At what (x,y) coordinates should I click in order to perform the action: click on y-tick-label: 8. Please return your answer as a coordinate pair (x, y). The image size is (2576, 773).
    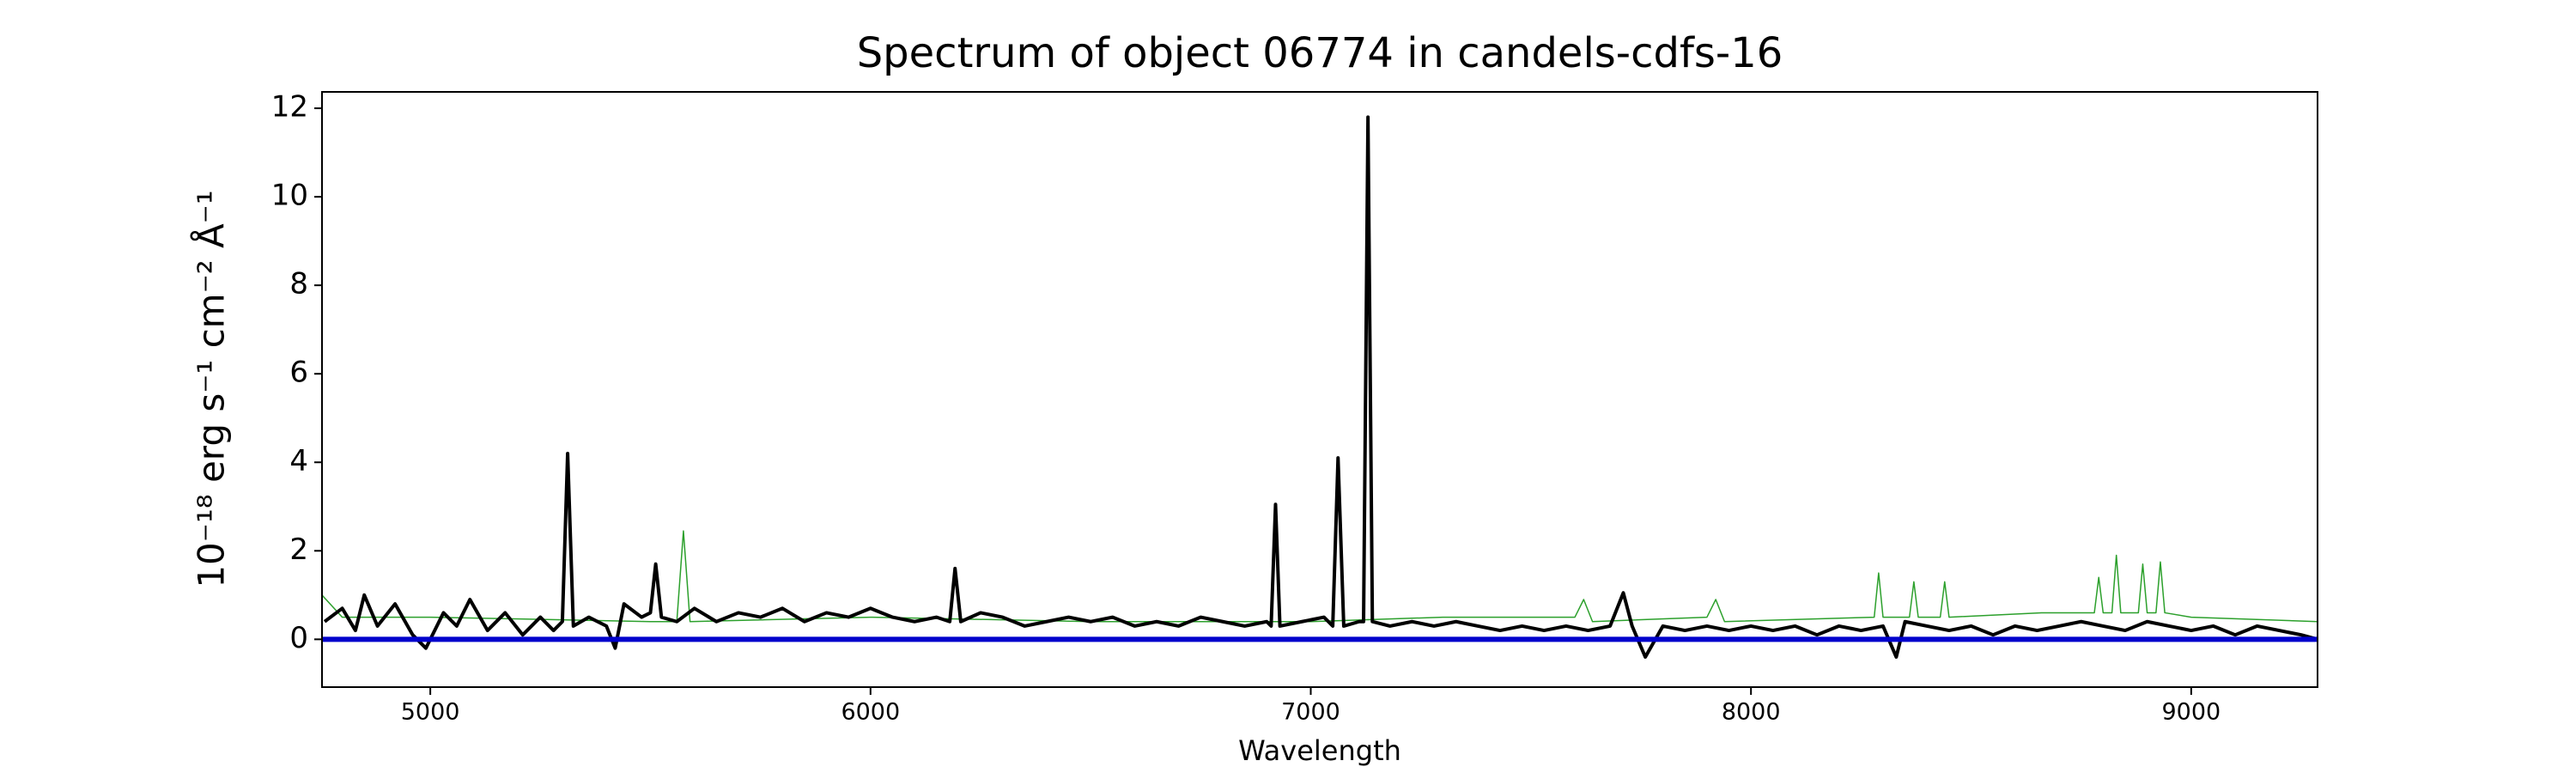
    Looking at the image, I should click on (298, 284).